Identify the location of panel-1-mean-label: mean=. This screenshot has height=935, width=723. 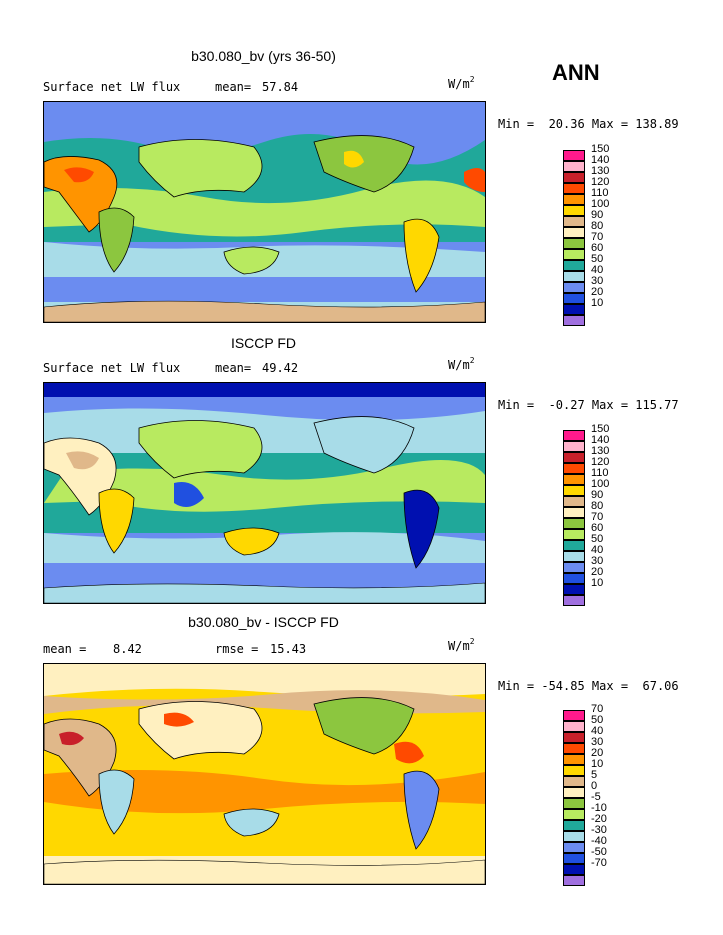
(233, 87).